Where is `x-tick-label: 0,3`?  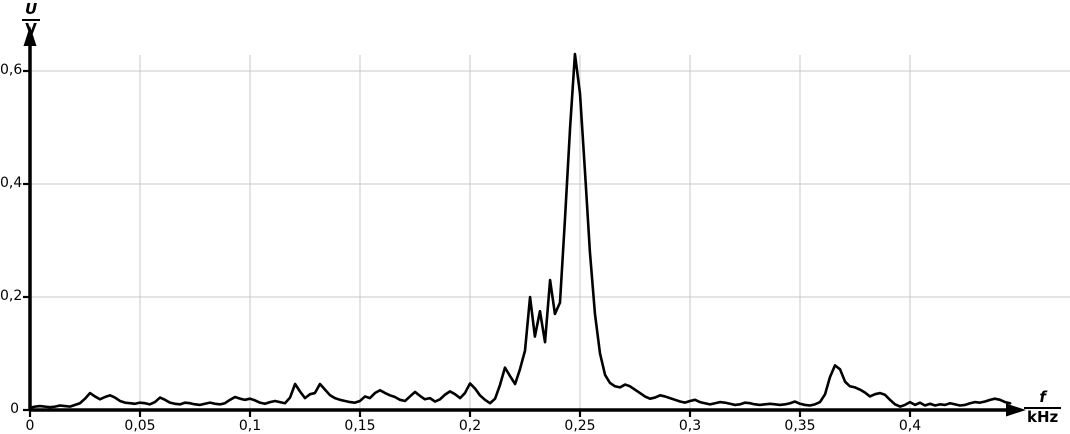 x-tick-label: 0,3 is located at coordinates (690, 426).